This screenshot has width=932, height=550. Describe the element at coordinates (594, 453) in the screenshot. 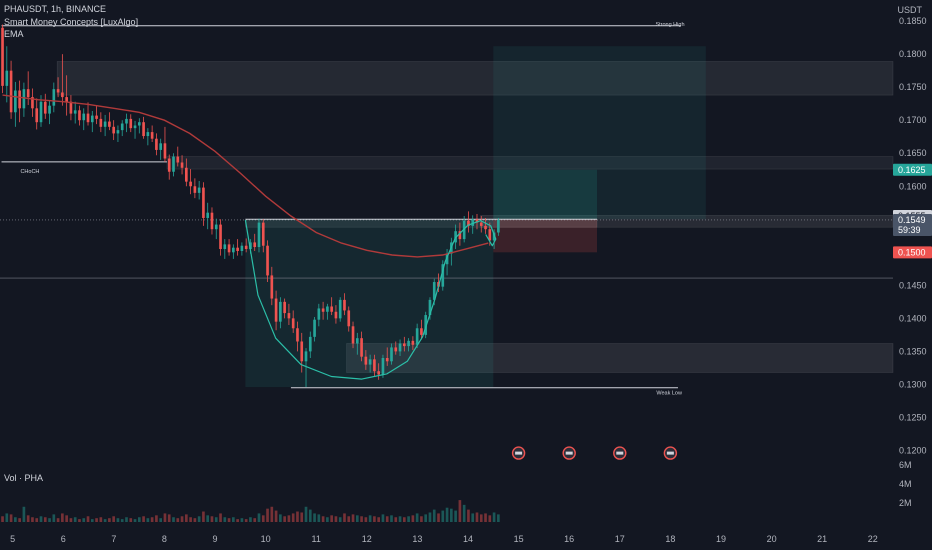

I see `event-markers` at that location.